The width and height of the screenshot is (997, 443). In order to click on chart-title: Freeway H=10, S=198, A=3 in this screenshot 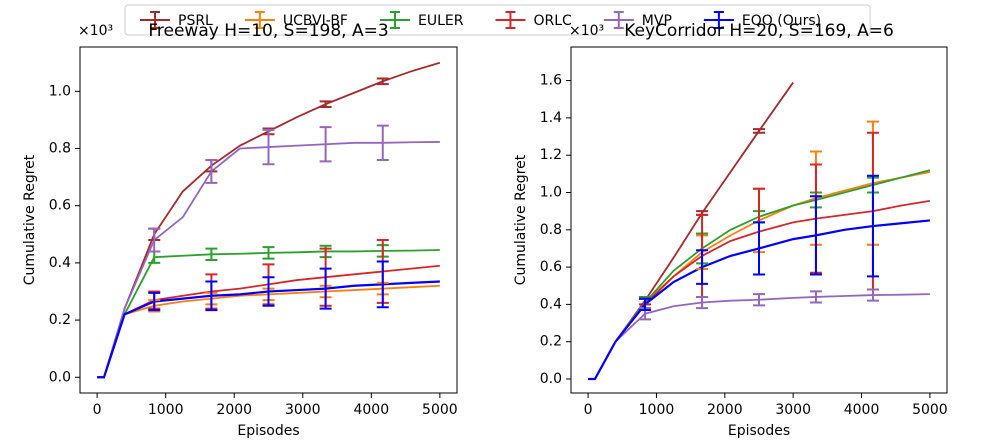, I will do `click(268, 31)`.